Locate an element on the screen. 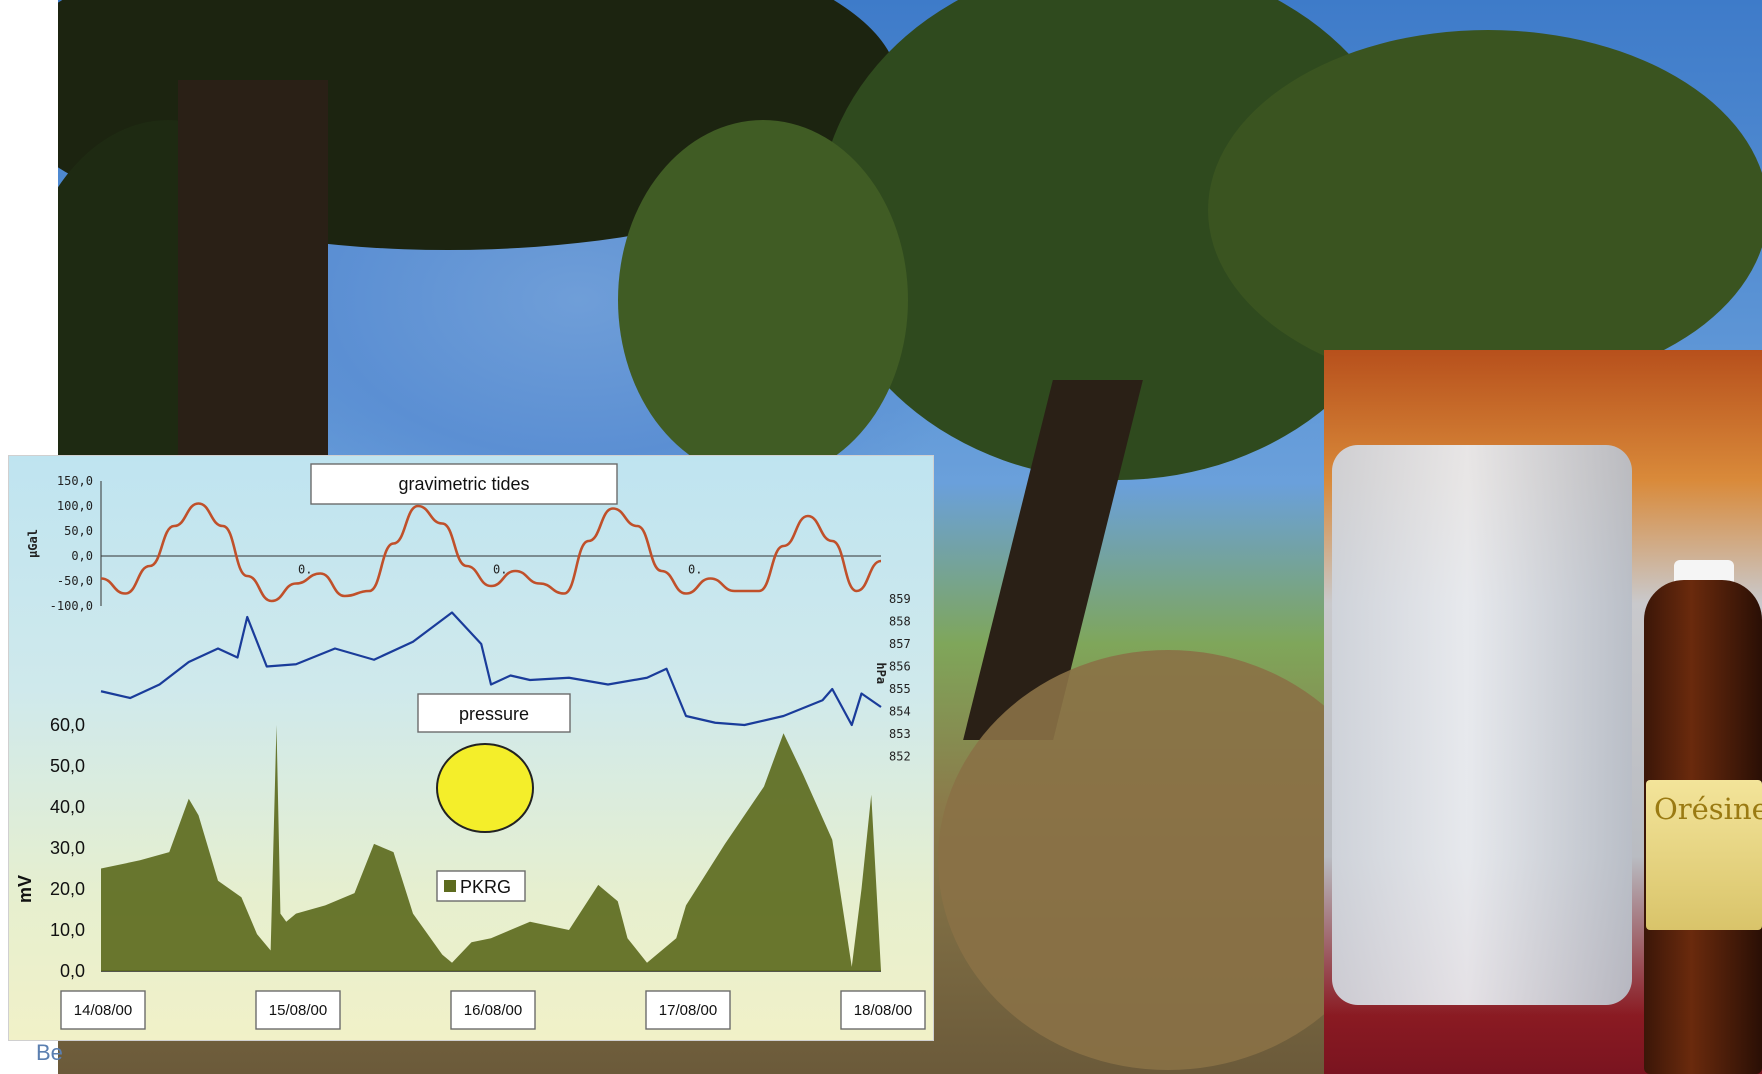 The image size is (1762, 1074). pkrg-ylabel: mV is located at coordinates (25, 889).